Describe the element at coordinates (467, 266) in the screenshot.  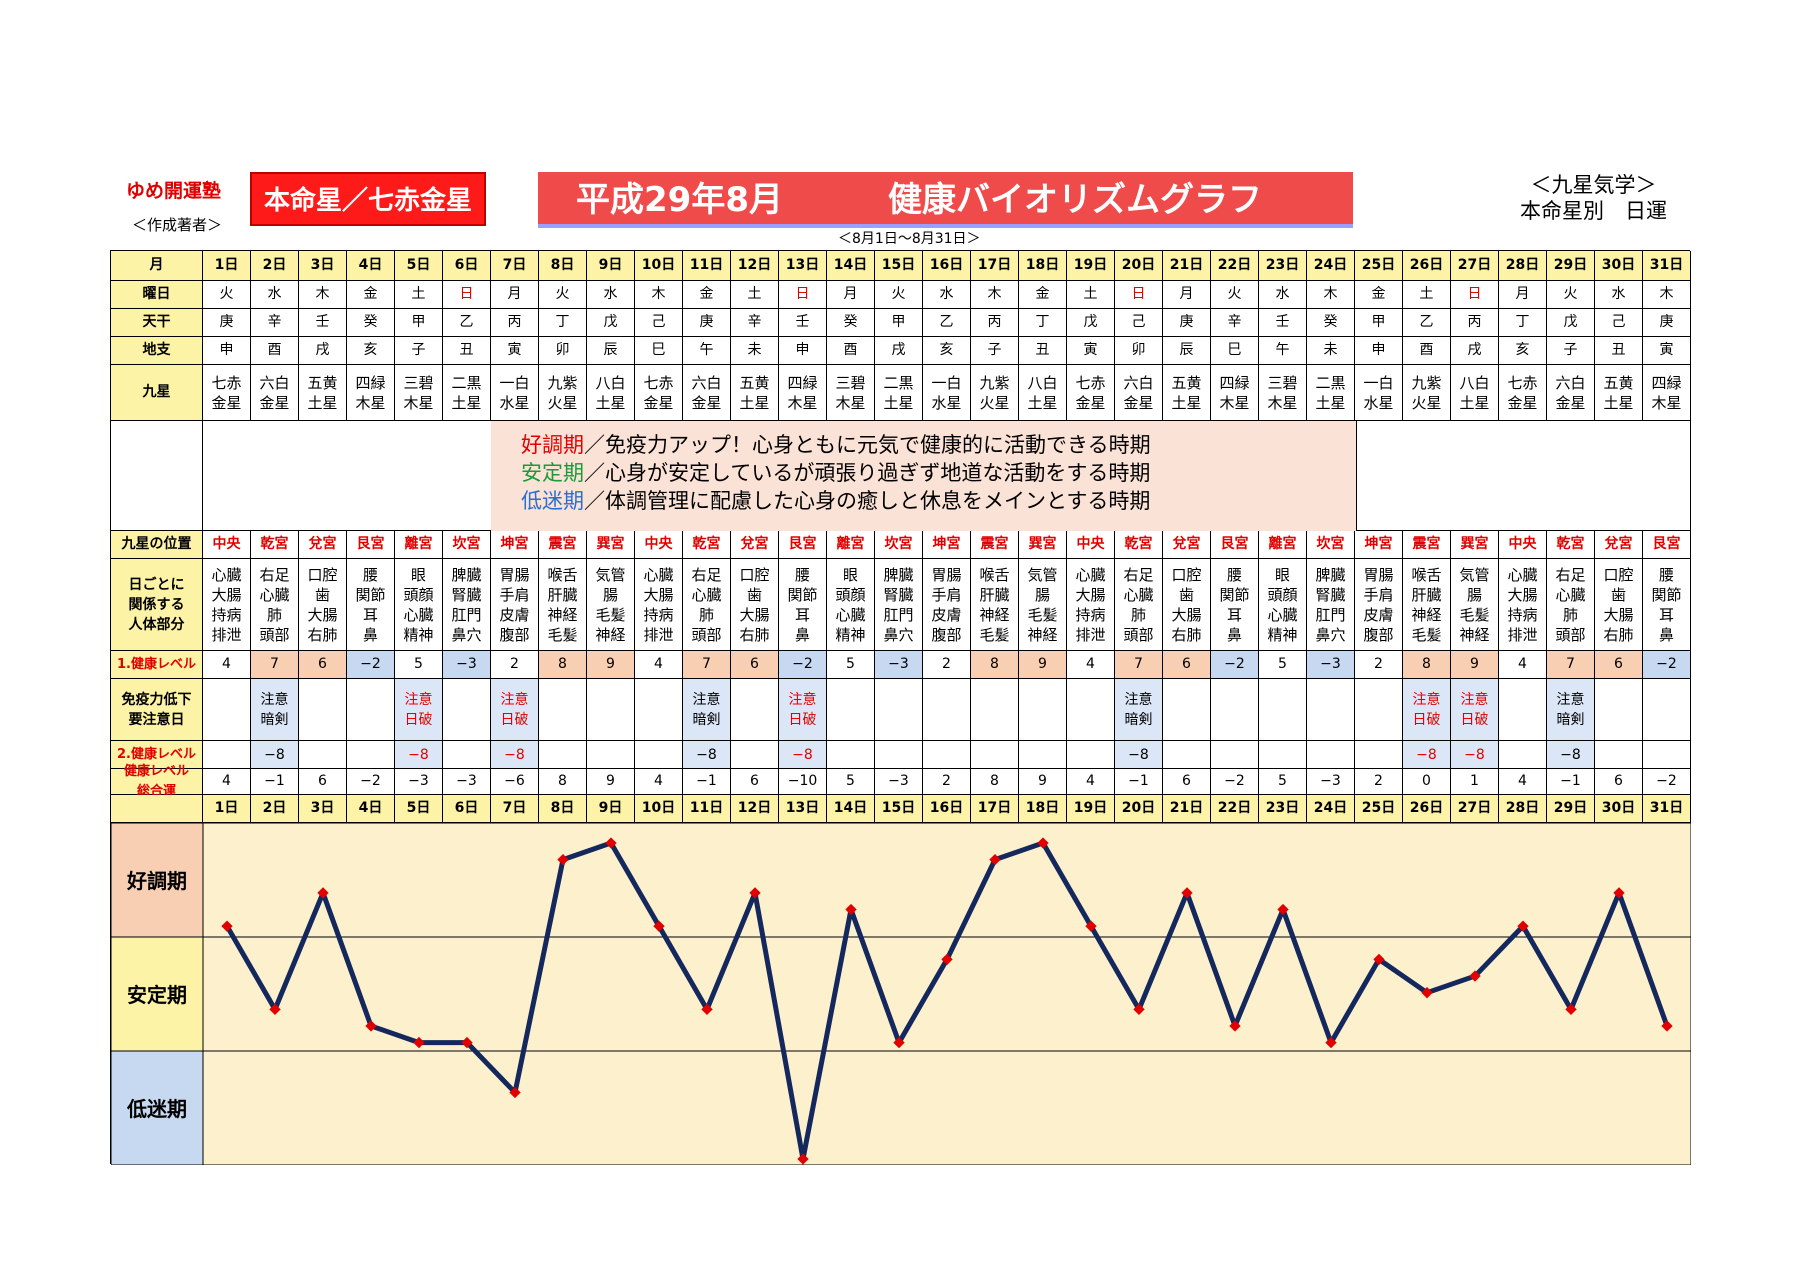
I see `days-cell: 6日` at that location.